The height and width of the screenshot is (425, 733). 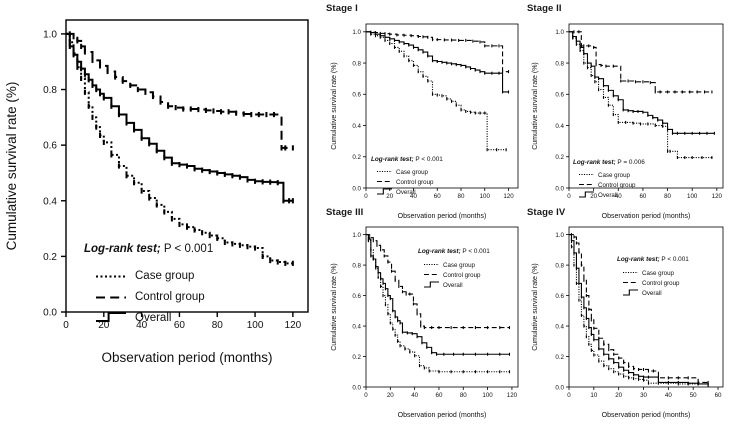 What do you see at coordinates (342, 8) in the screenshot?
I see `panel-title-stage1: Stage I` at bounding box center [342, 8].